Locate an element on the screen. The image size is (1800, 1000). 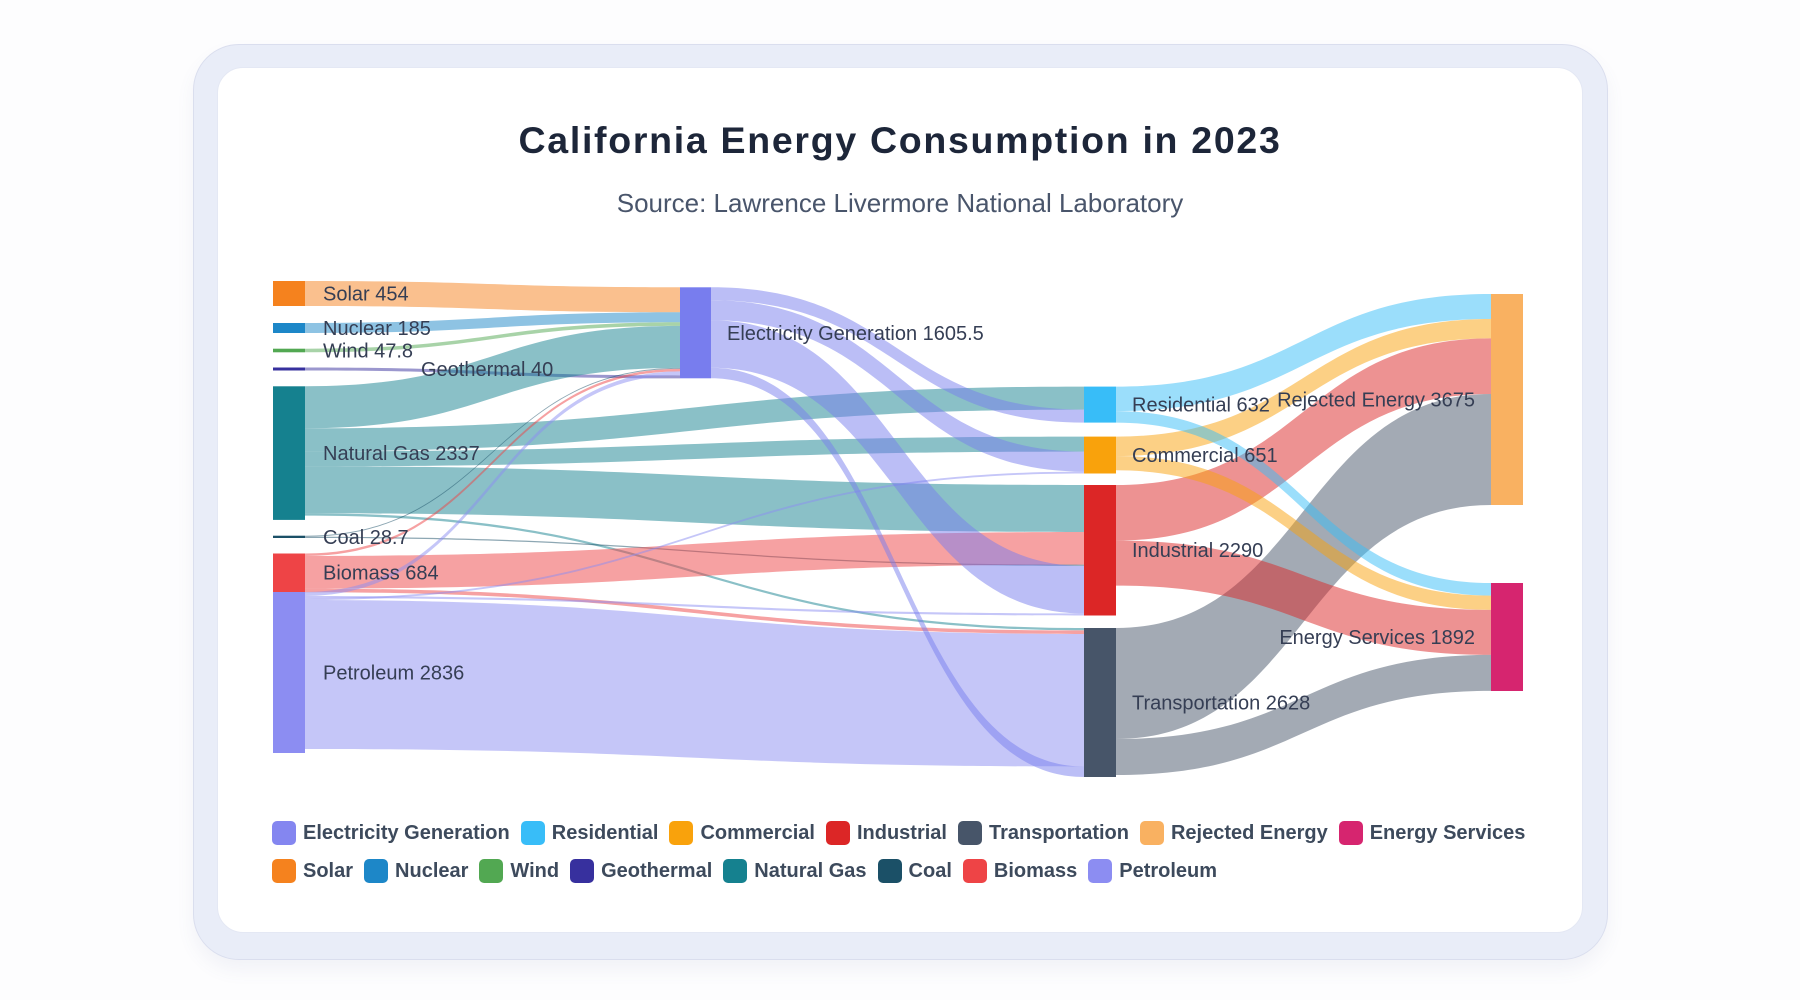
svg-text: Petroleum 2836 is located at coordinates (393, 674).